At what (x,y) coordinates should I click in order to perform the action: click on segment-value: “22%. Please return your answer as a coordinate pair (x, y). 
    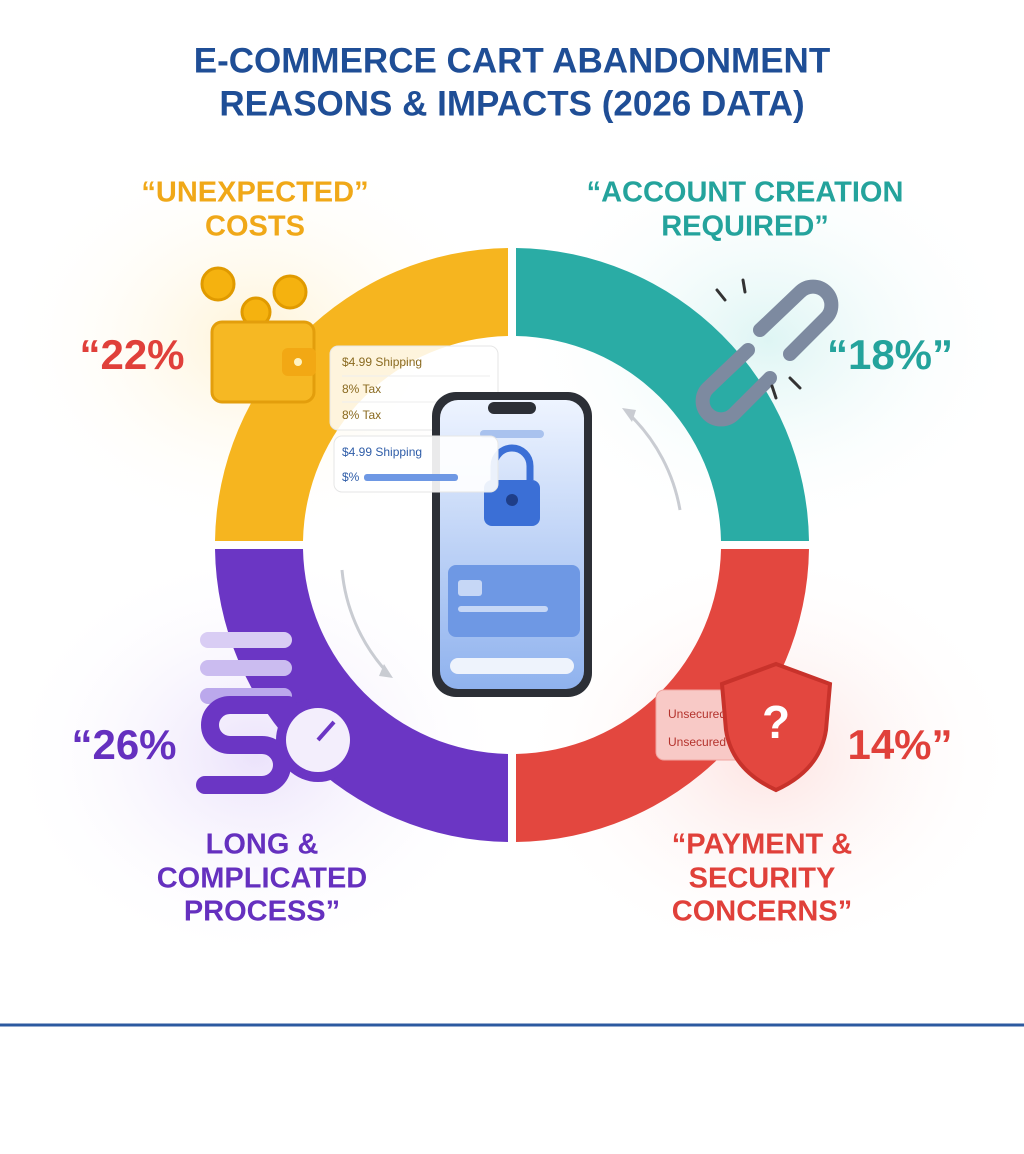
    Looking at the image, I should click on (131, 354).